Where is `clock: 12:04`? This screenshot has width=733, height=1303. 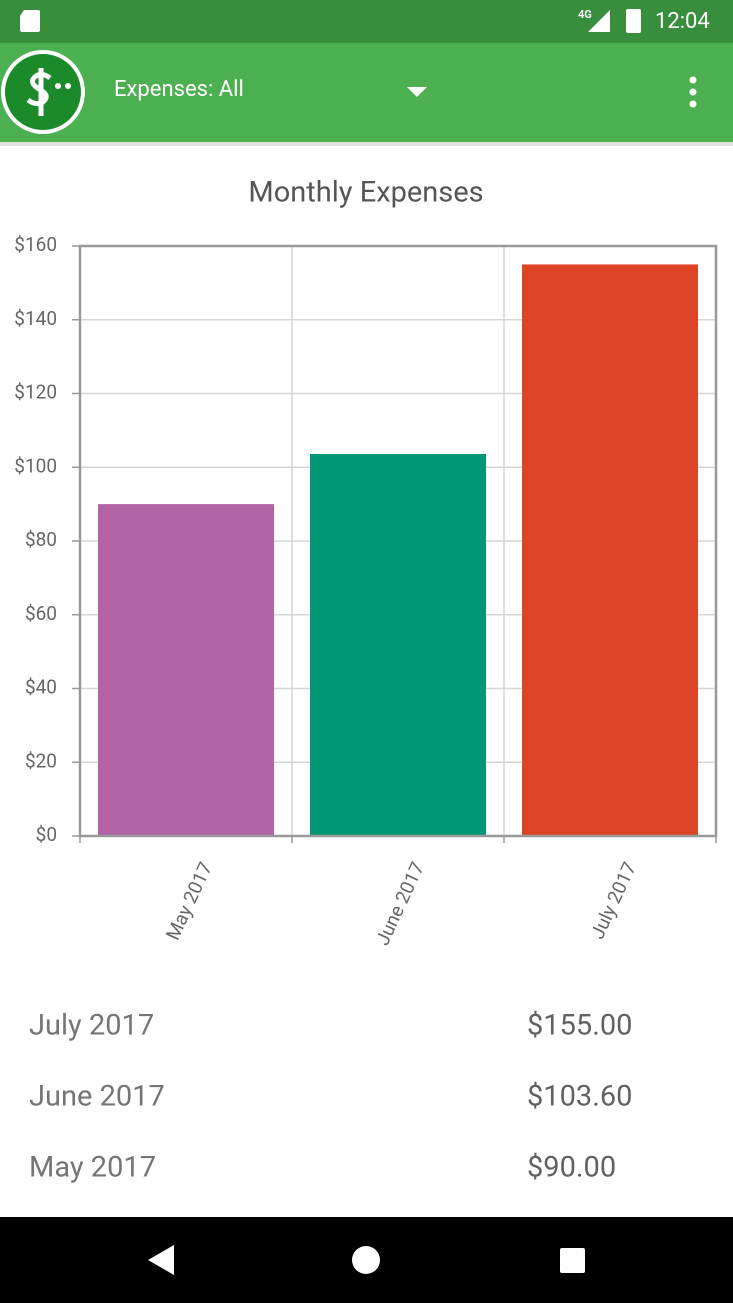
clock: 12:04 is located at coordinates (682, 21).